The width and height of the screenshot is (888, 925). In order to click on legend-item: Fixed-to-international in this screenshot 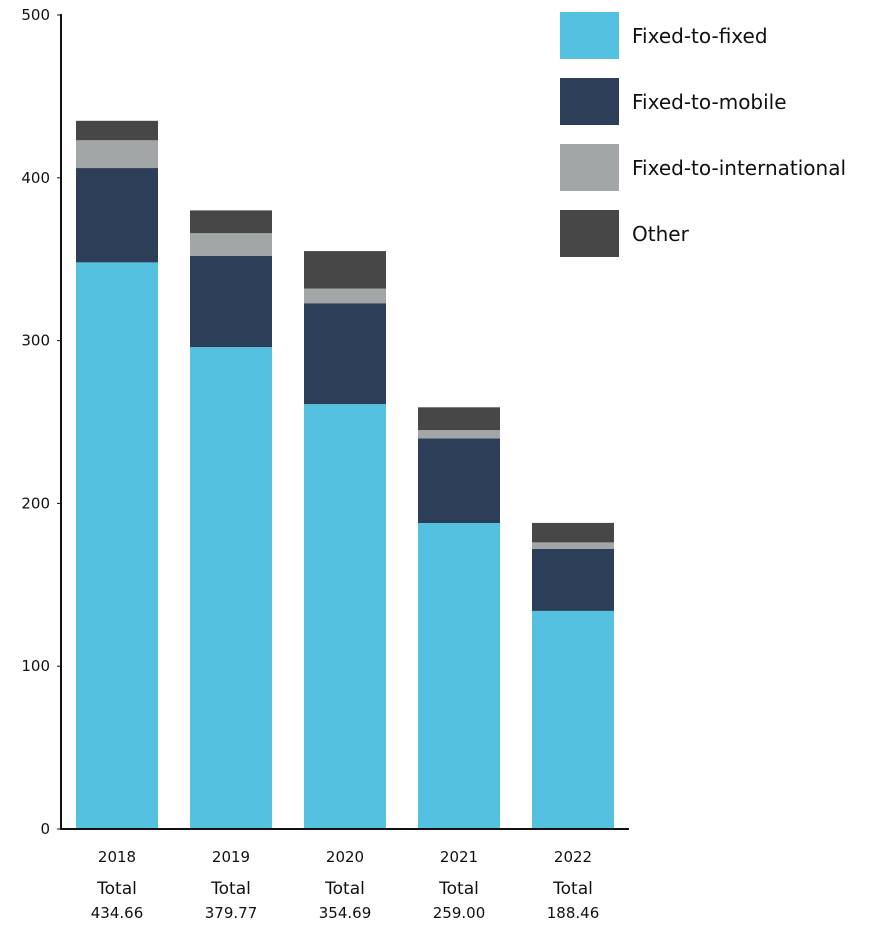, I will do `click(703, 167)`.